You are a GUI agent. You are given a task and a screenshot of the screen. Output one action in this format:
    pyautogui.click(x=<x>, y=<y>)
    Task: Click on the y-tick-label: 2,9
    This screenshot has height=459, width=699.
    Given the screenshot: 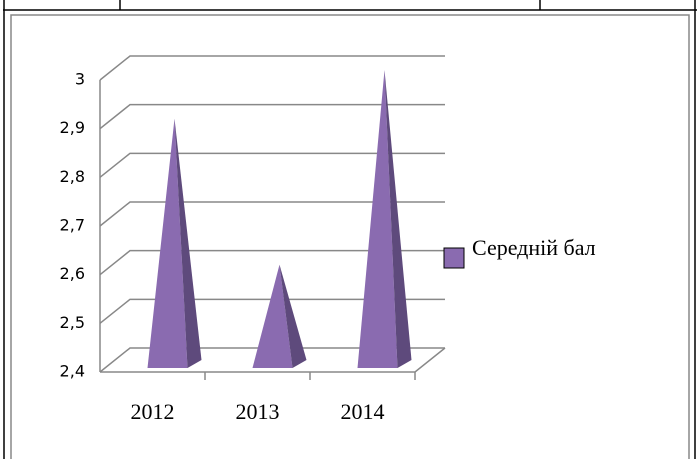 What is the action you would take?
    pyautogui.click(x=72, y=127)
    